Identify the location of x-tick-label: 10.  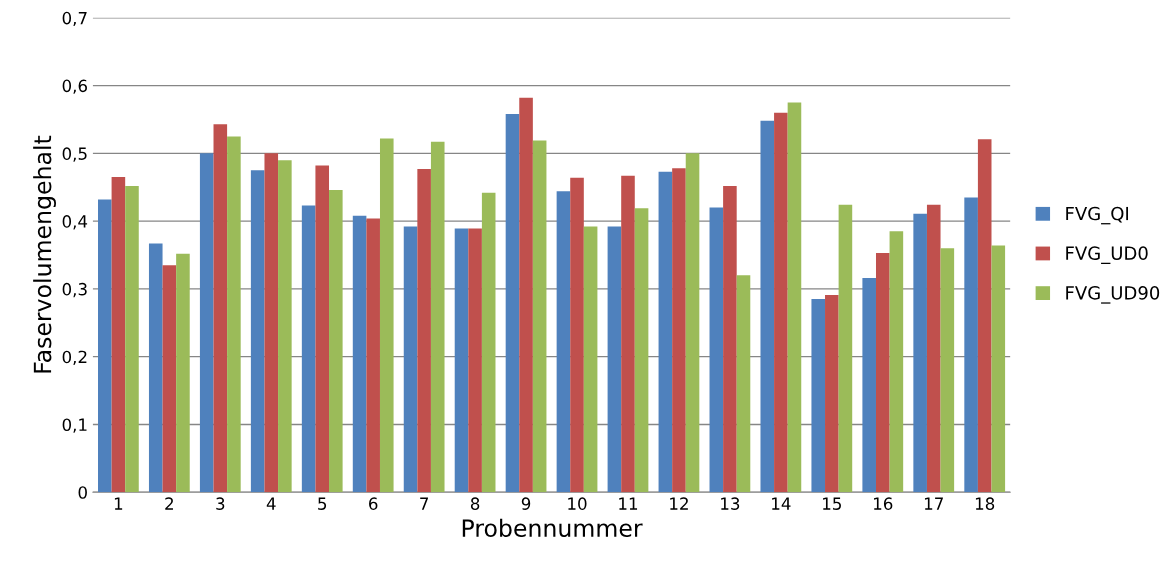
(577, 503).